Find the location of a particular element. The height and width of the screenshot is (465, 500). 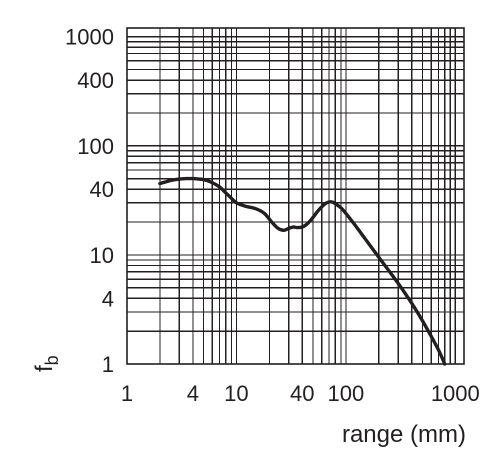

y-tick-label: 100 is located at coordinates (95, 146).